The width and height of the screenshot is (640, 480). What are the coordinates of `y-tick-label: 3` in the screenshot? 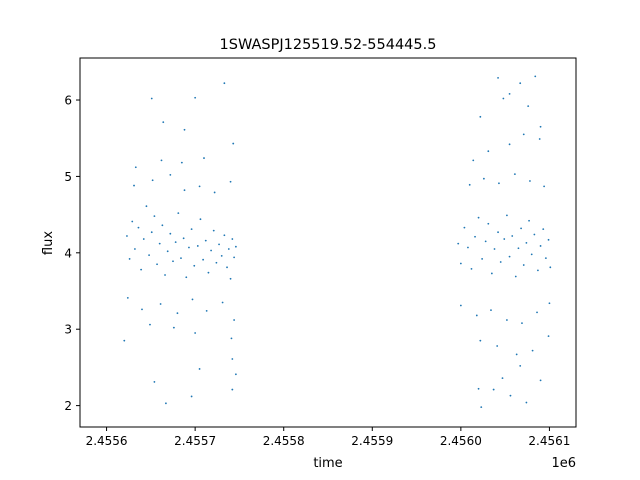 It's located at (68, 330).